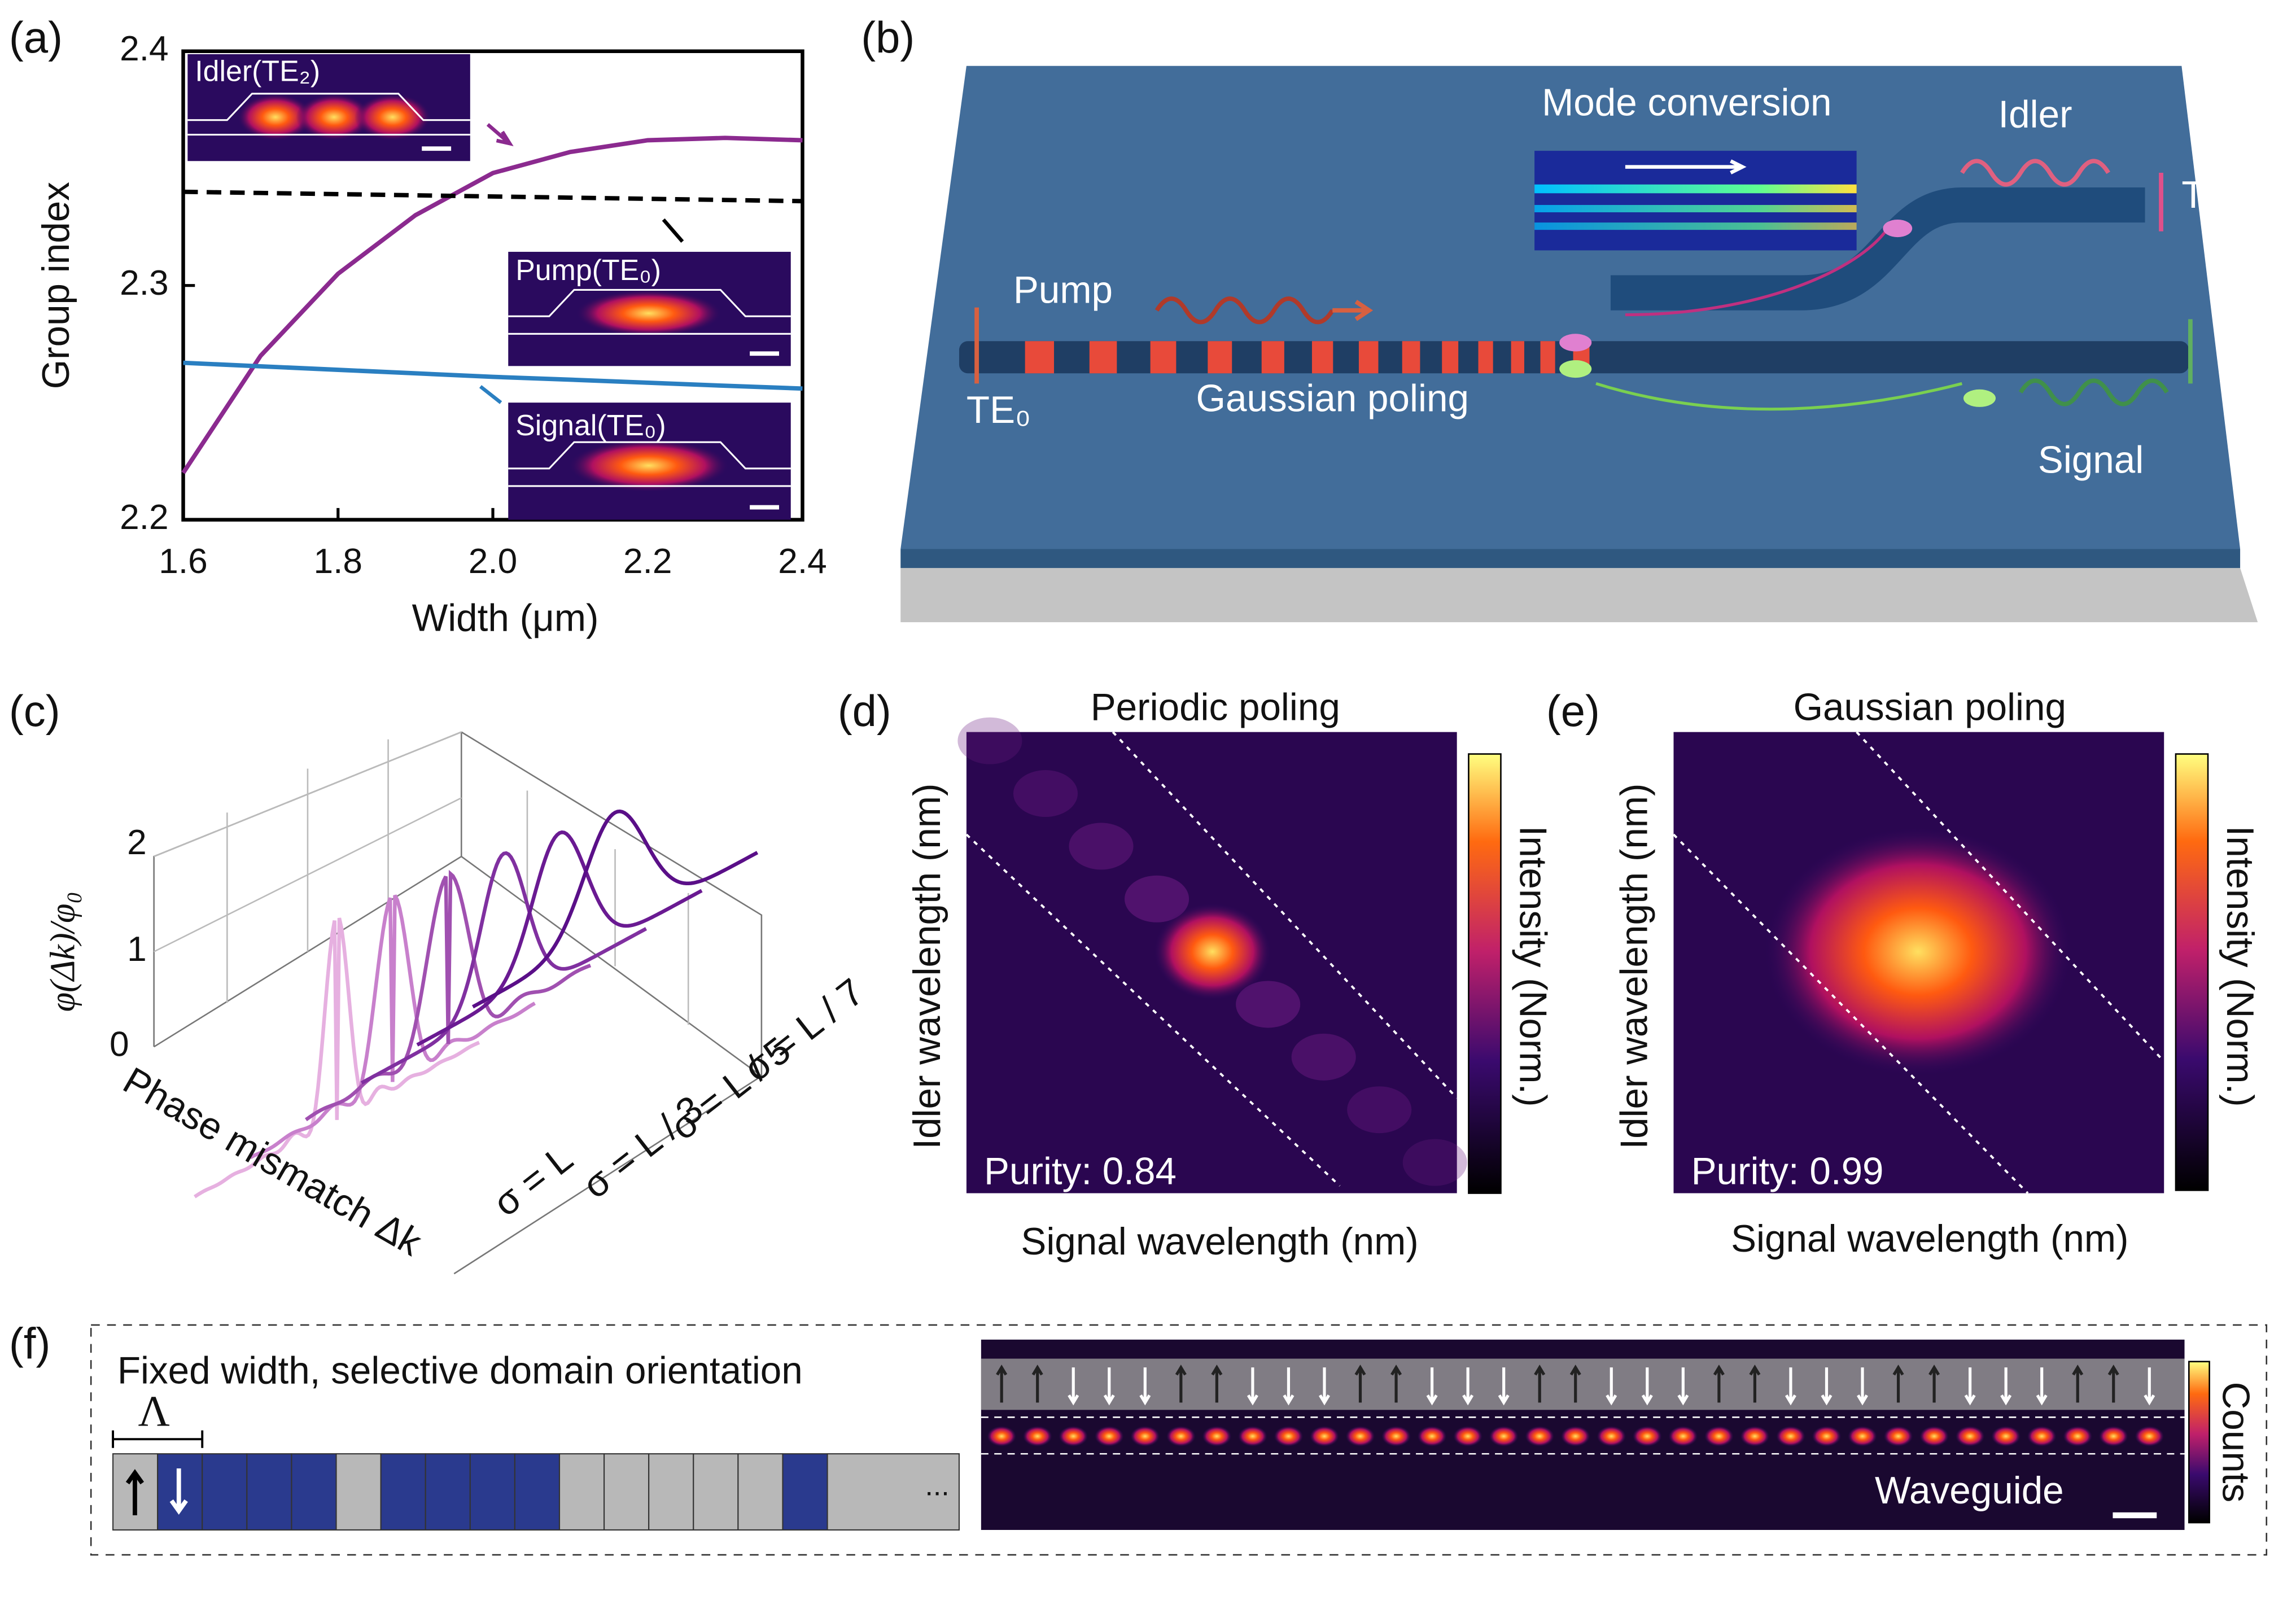 This screenshot has width=2296, height=1609. I want to click on axis-label: Signal wavelength (nm), so click(1929, 1239).